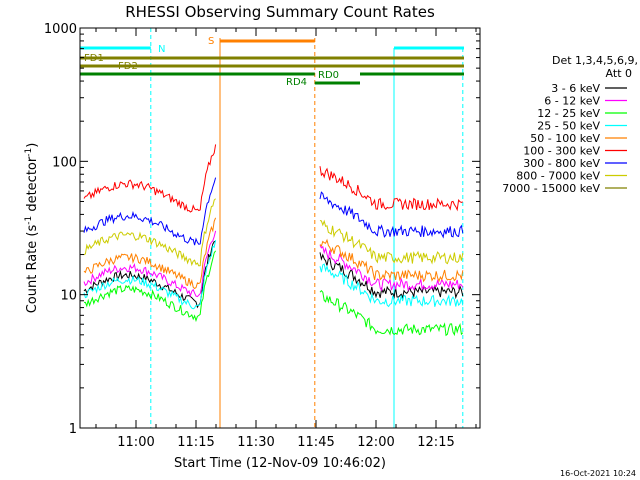  I want to click on x-tick-label: 11:00, so click(135, 442).